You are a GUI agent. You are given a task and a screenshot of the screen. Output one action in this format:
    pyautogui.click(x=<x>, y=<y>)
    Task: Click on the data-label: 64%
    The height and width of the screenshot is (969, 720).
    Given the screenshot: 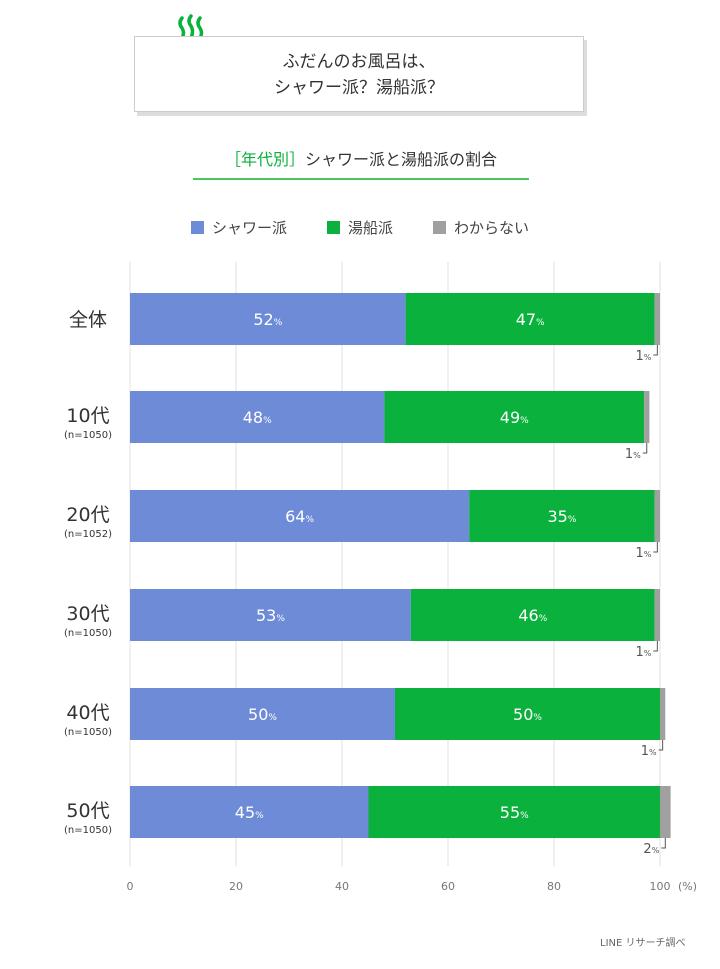 What is the action you would take?
    pyautogui.click(x=299, y=516)
    